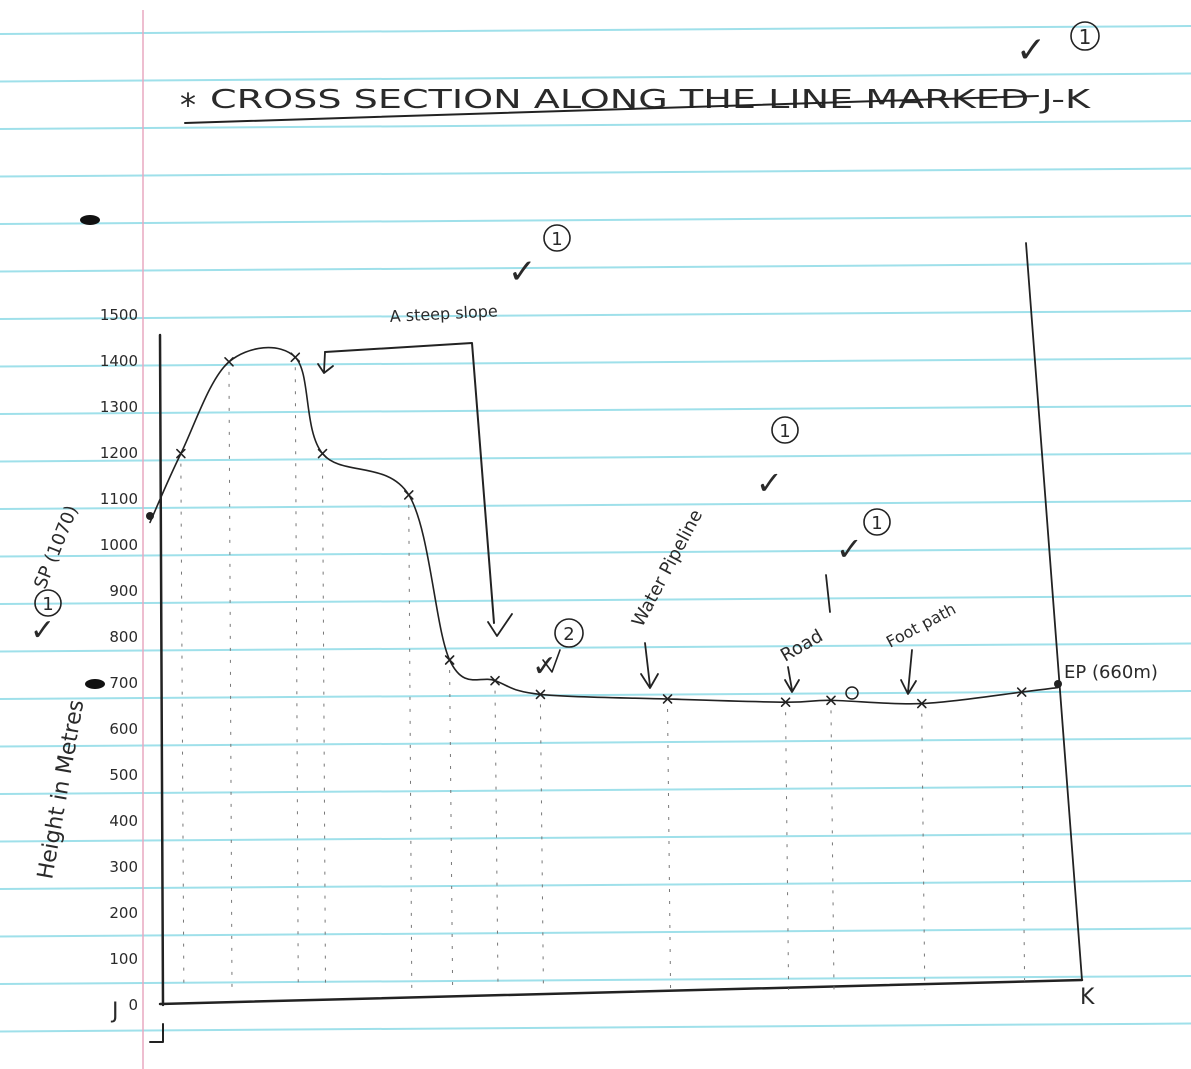 Image resolution: width=1191 pixels, height=1069 pixels. Describe the element at coordinates (119, 407) in the screenshot. I see `y-tick-label: 1300` at that location.